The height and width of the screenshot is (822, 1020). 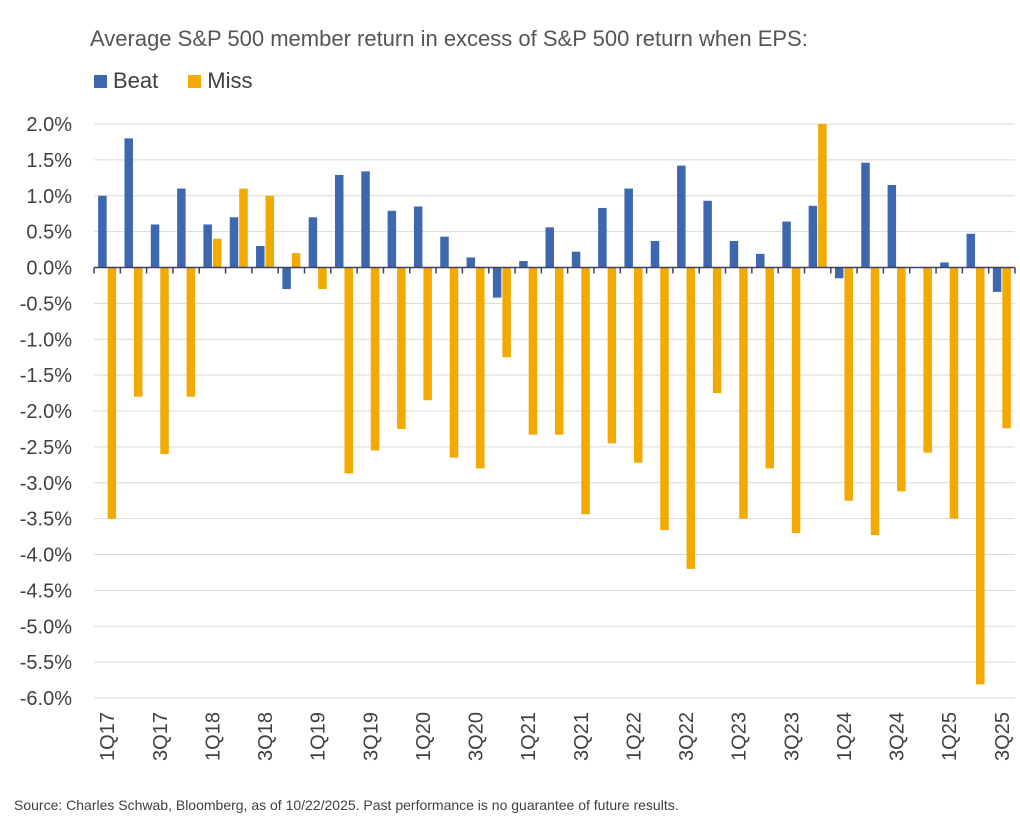 What do you see at coordinates (46, 663) in the screenshot?
I see `y-tick-label: -5.5%` at bounding box center [46, 663].